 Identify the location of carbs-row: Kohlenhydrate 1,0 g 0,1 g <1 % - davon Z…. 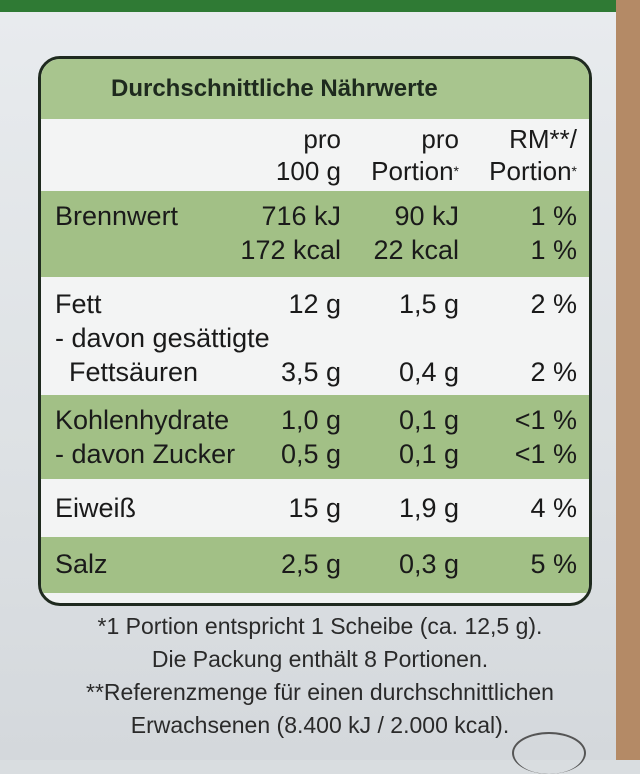
(315, 437).